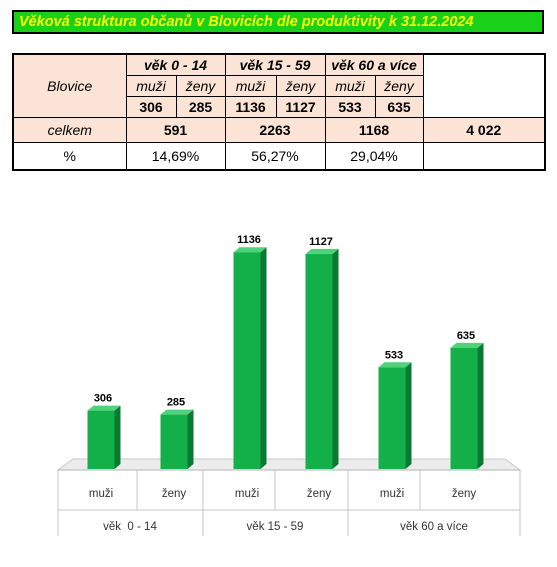  Describe the element at coordinates (69, 85) in the screenshot. I see `place-label: Blovice` at that location.